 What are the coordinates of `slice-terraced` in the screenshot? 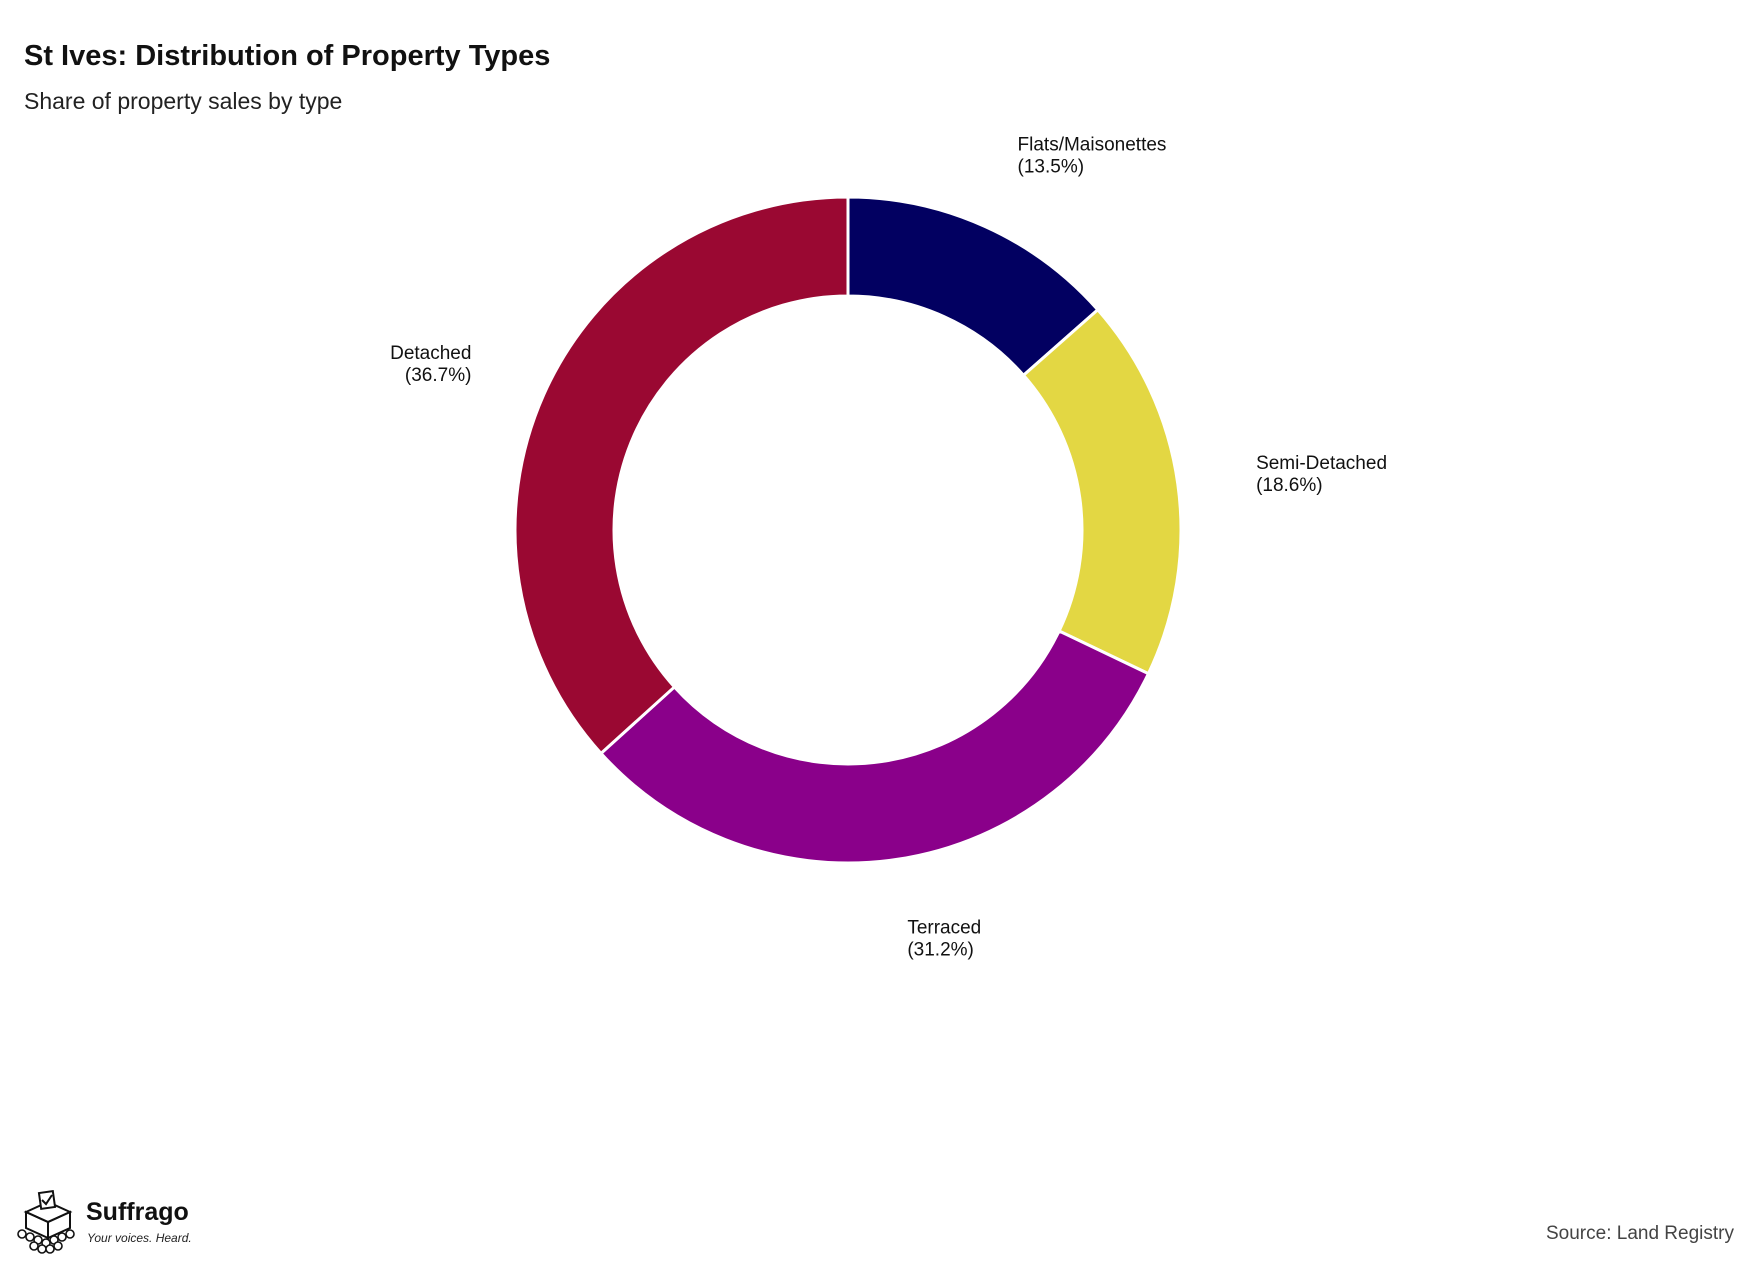 It's located at (874, 746).